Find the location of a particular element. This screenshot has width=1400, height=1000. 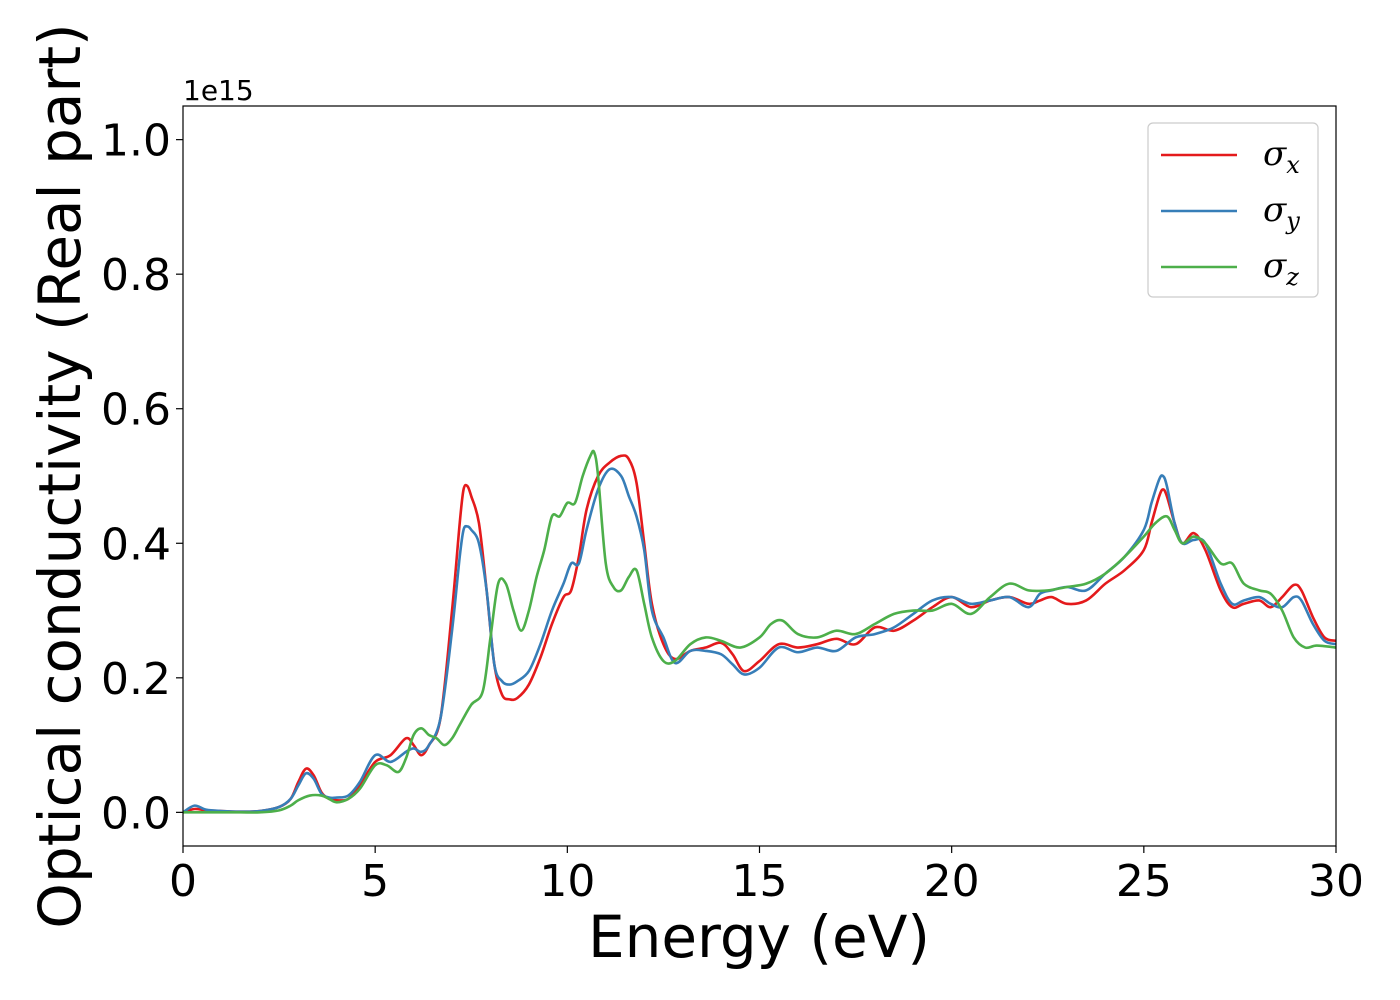

y-axis-title: Optical conductivity (Real part) is located at coordinates (60, 475).